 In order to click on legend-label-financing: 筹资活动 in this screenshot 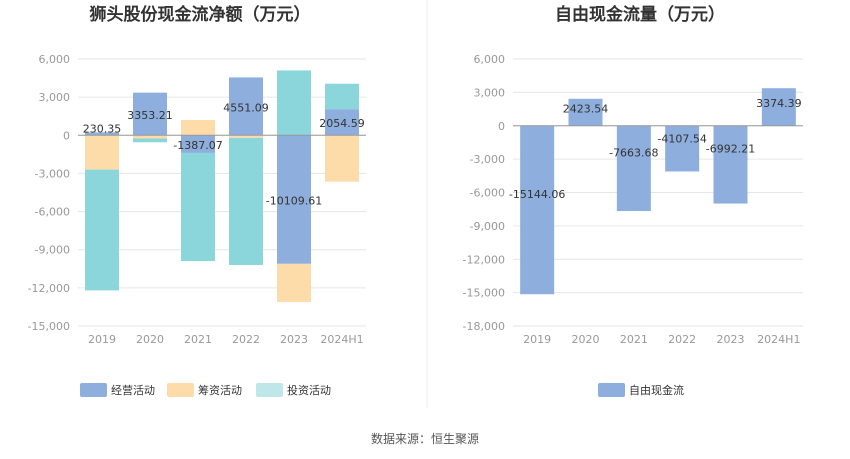, I will do `click(220, 390)`.